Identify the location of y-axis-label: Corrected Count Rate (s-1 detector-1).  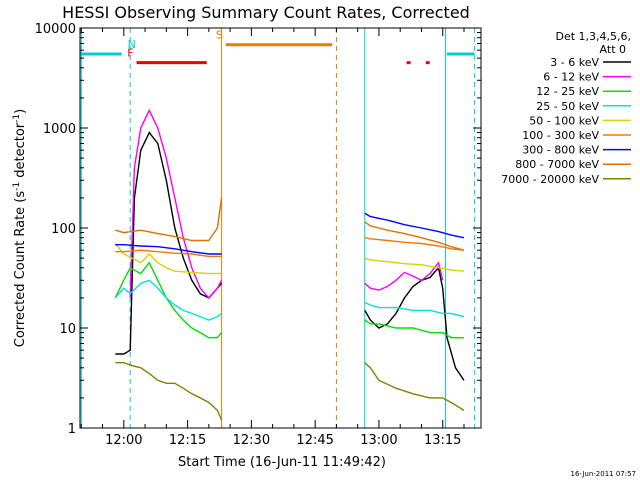
(20, 228).